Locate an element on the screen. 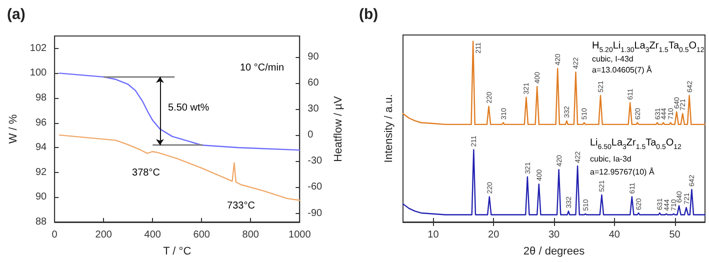 The width and height of the screenshot is (709, 262). y-tick-label: 92 is located at coordinates (41, 172).